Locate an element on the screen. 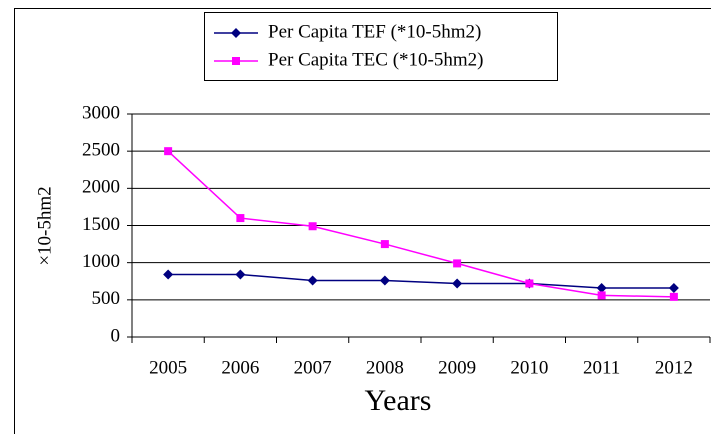 The image size is (711, 434). y-tick-label: 2000 is located at coordinates (101, 187).